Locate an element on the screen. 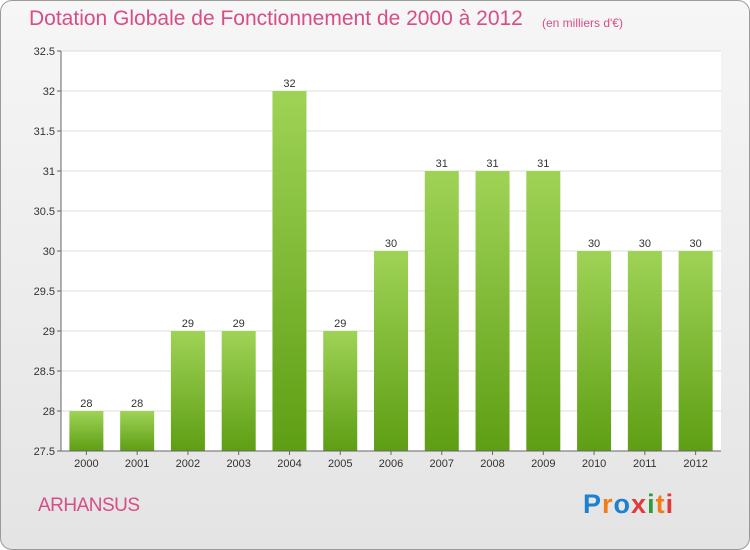  y-tick-label: 30 is located at coordinates (49, 252).